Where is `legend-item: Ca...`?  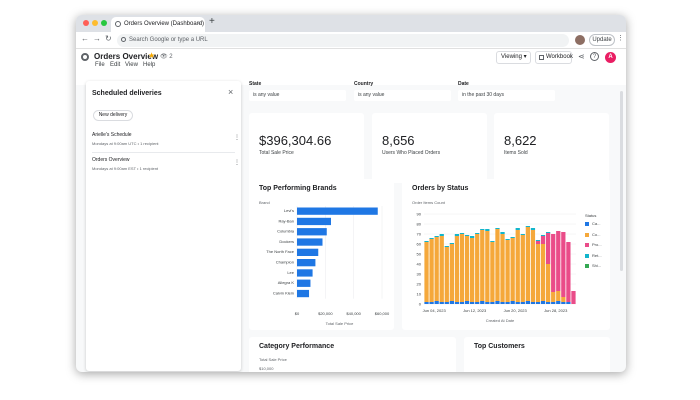
legend-item: Ca... is located at coordinates (592, 223).